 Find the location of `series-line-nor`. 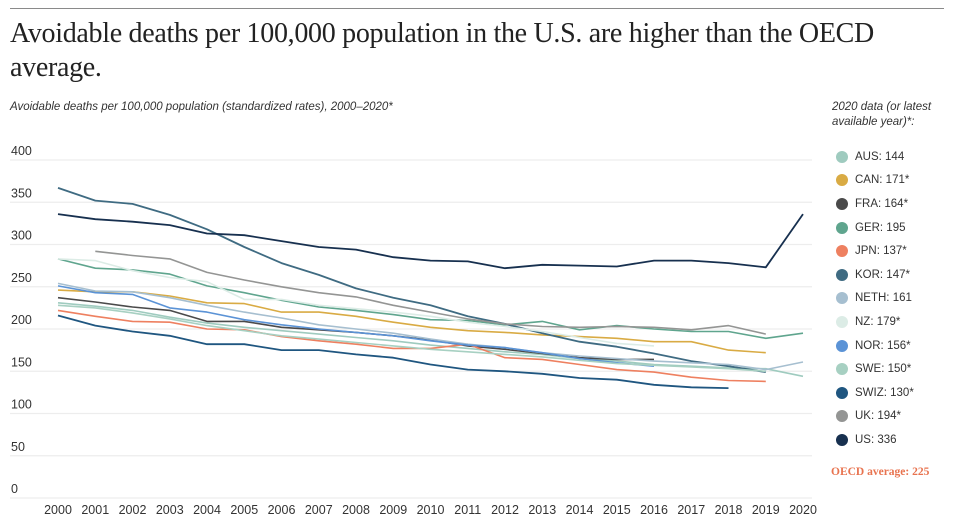

series-line-nor is located at coordinates (356, 326).